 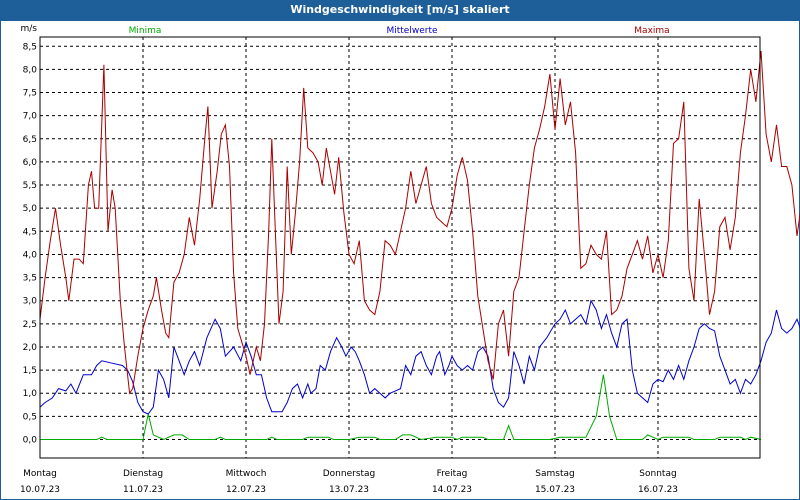 I want to click on y-tick-label: 1,5, so click(x=30, y=371).